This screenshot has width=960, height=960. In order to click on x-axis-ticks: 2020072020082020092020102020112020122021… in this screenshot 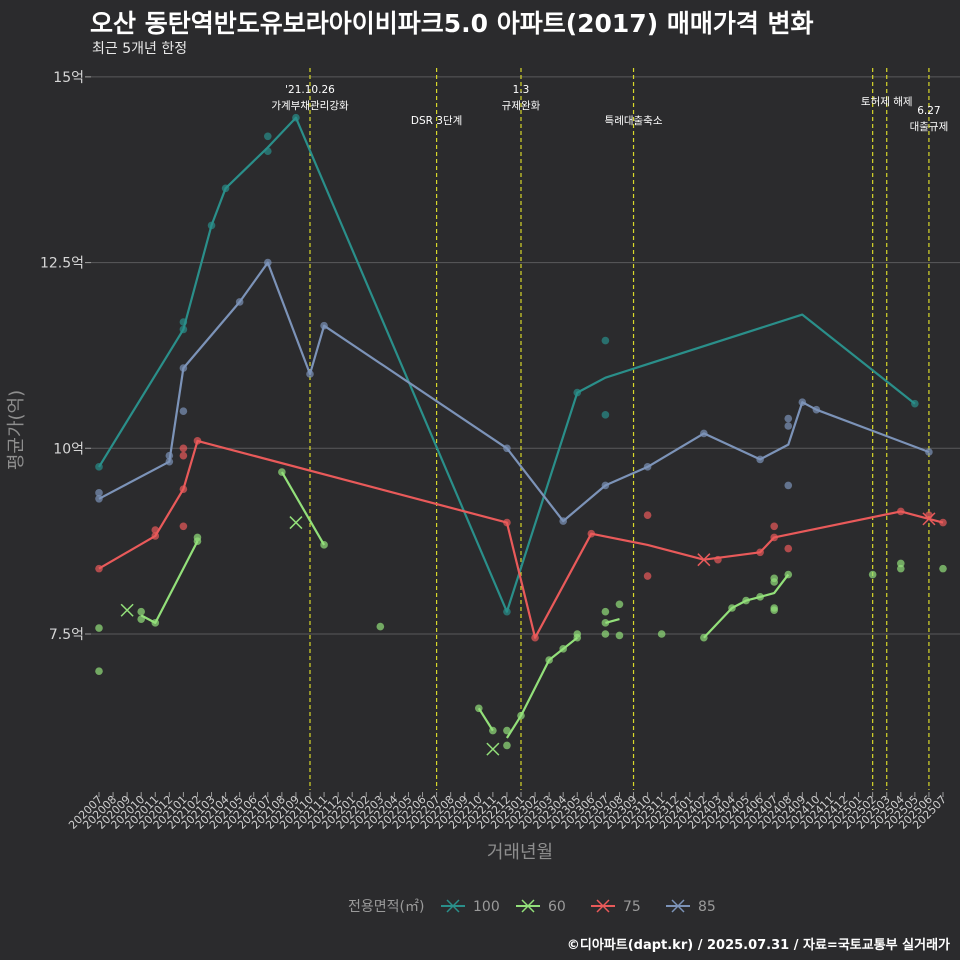, I will do `click(507, 812)`.